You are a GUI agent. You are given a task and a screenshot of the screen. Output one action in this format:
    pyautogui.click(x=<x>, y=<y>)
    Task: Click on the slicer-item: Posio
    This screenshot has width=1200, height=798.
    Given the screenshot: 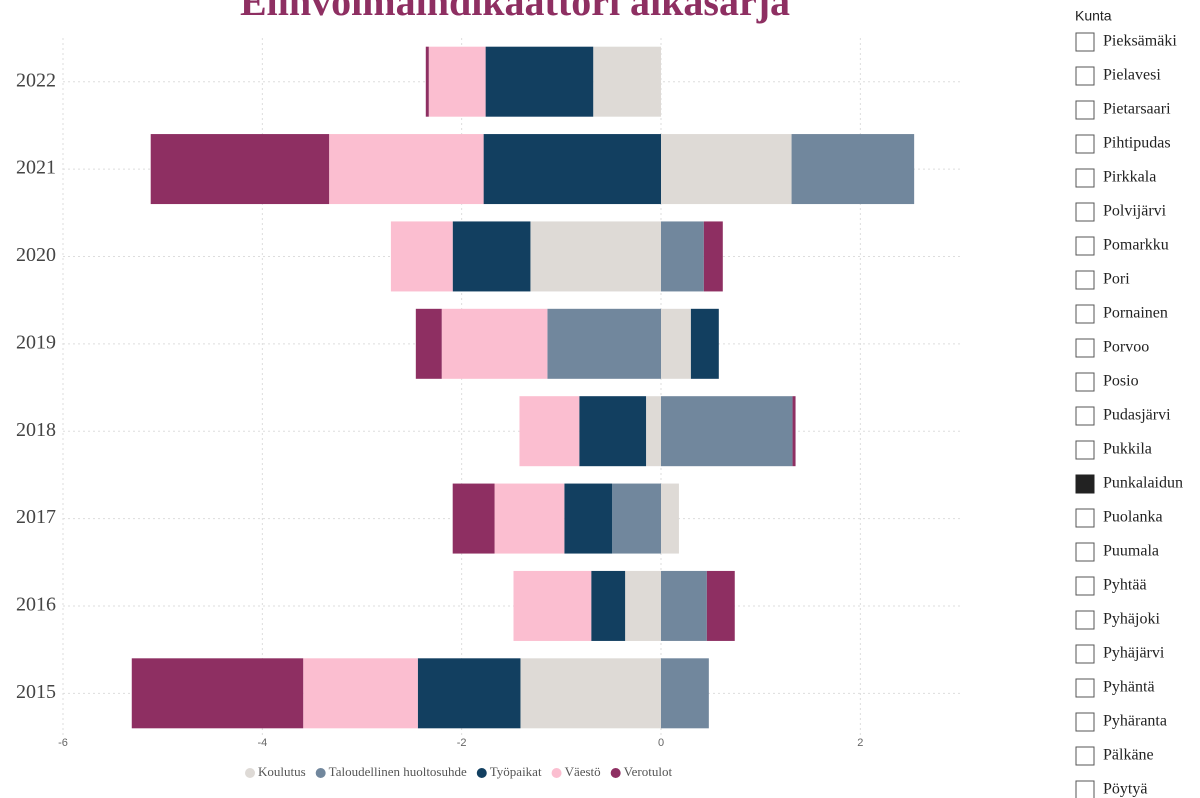 What is the action you would take?
    pyautogui.click(x=1121, y=381)
    